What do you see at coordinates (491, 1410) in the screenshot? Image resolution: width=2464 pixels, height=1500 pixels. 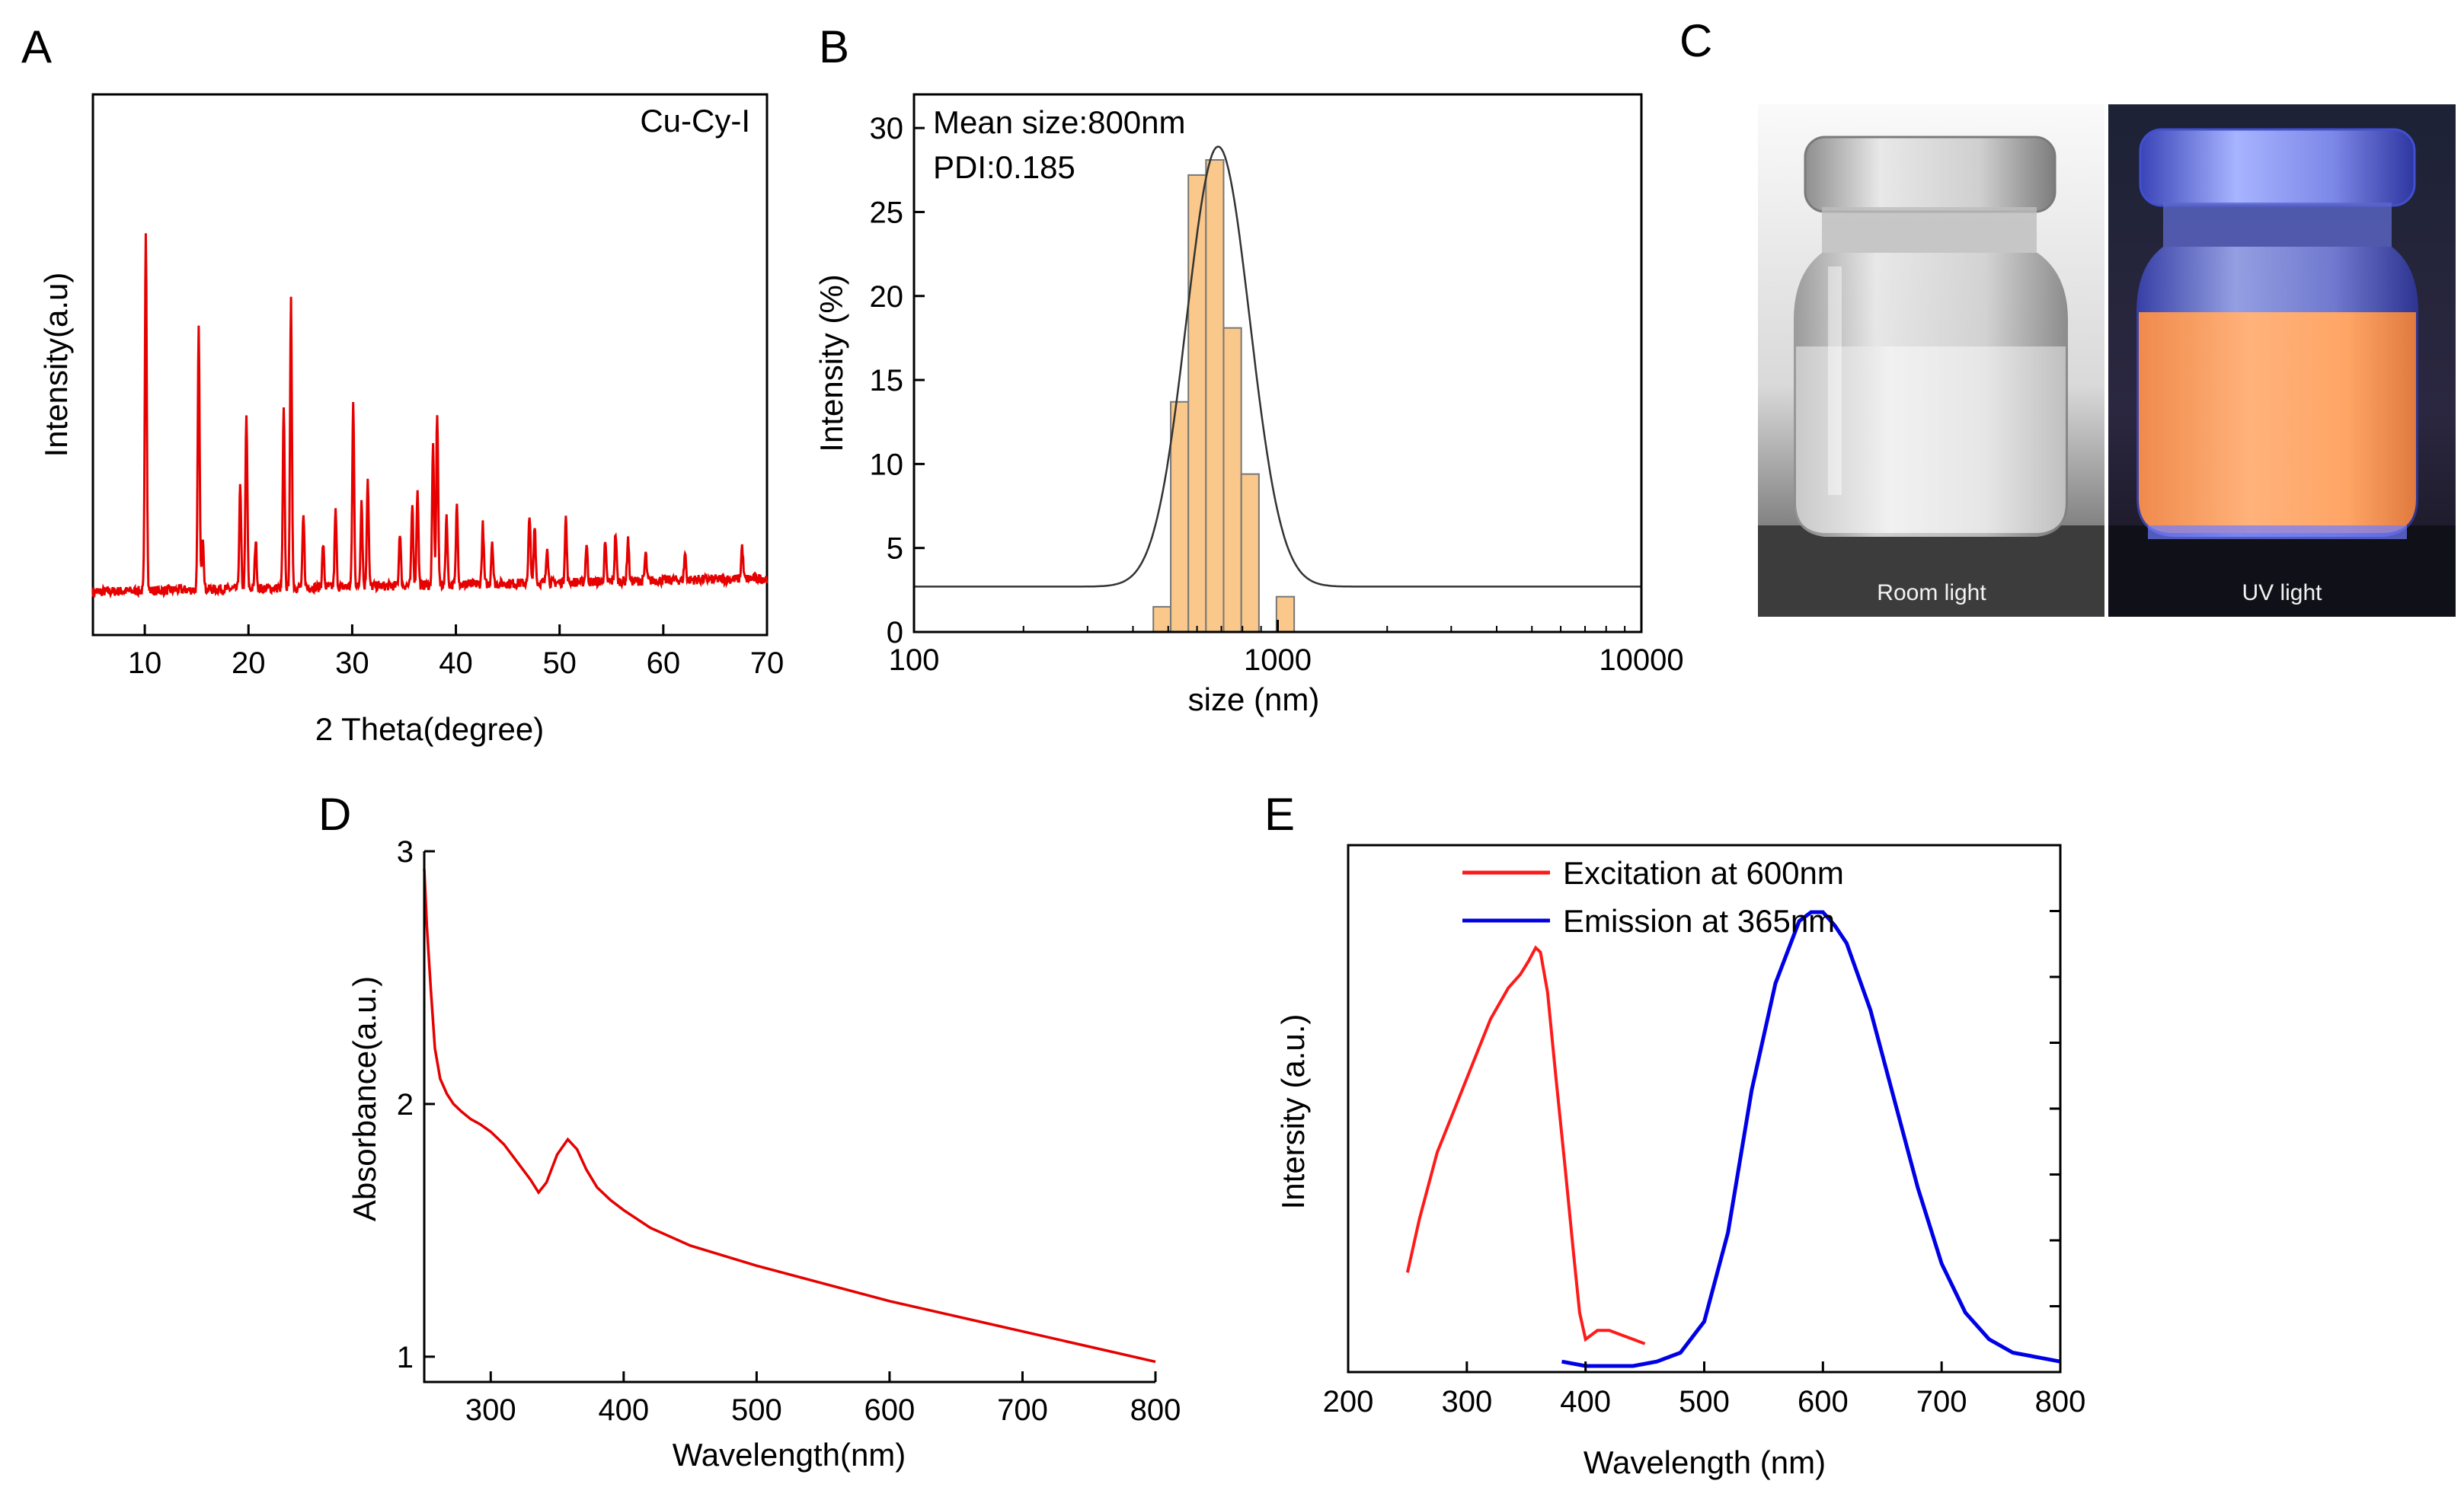 I see `chart-d-x-tick-label-300: 300` at bounding box center [491, 1410].